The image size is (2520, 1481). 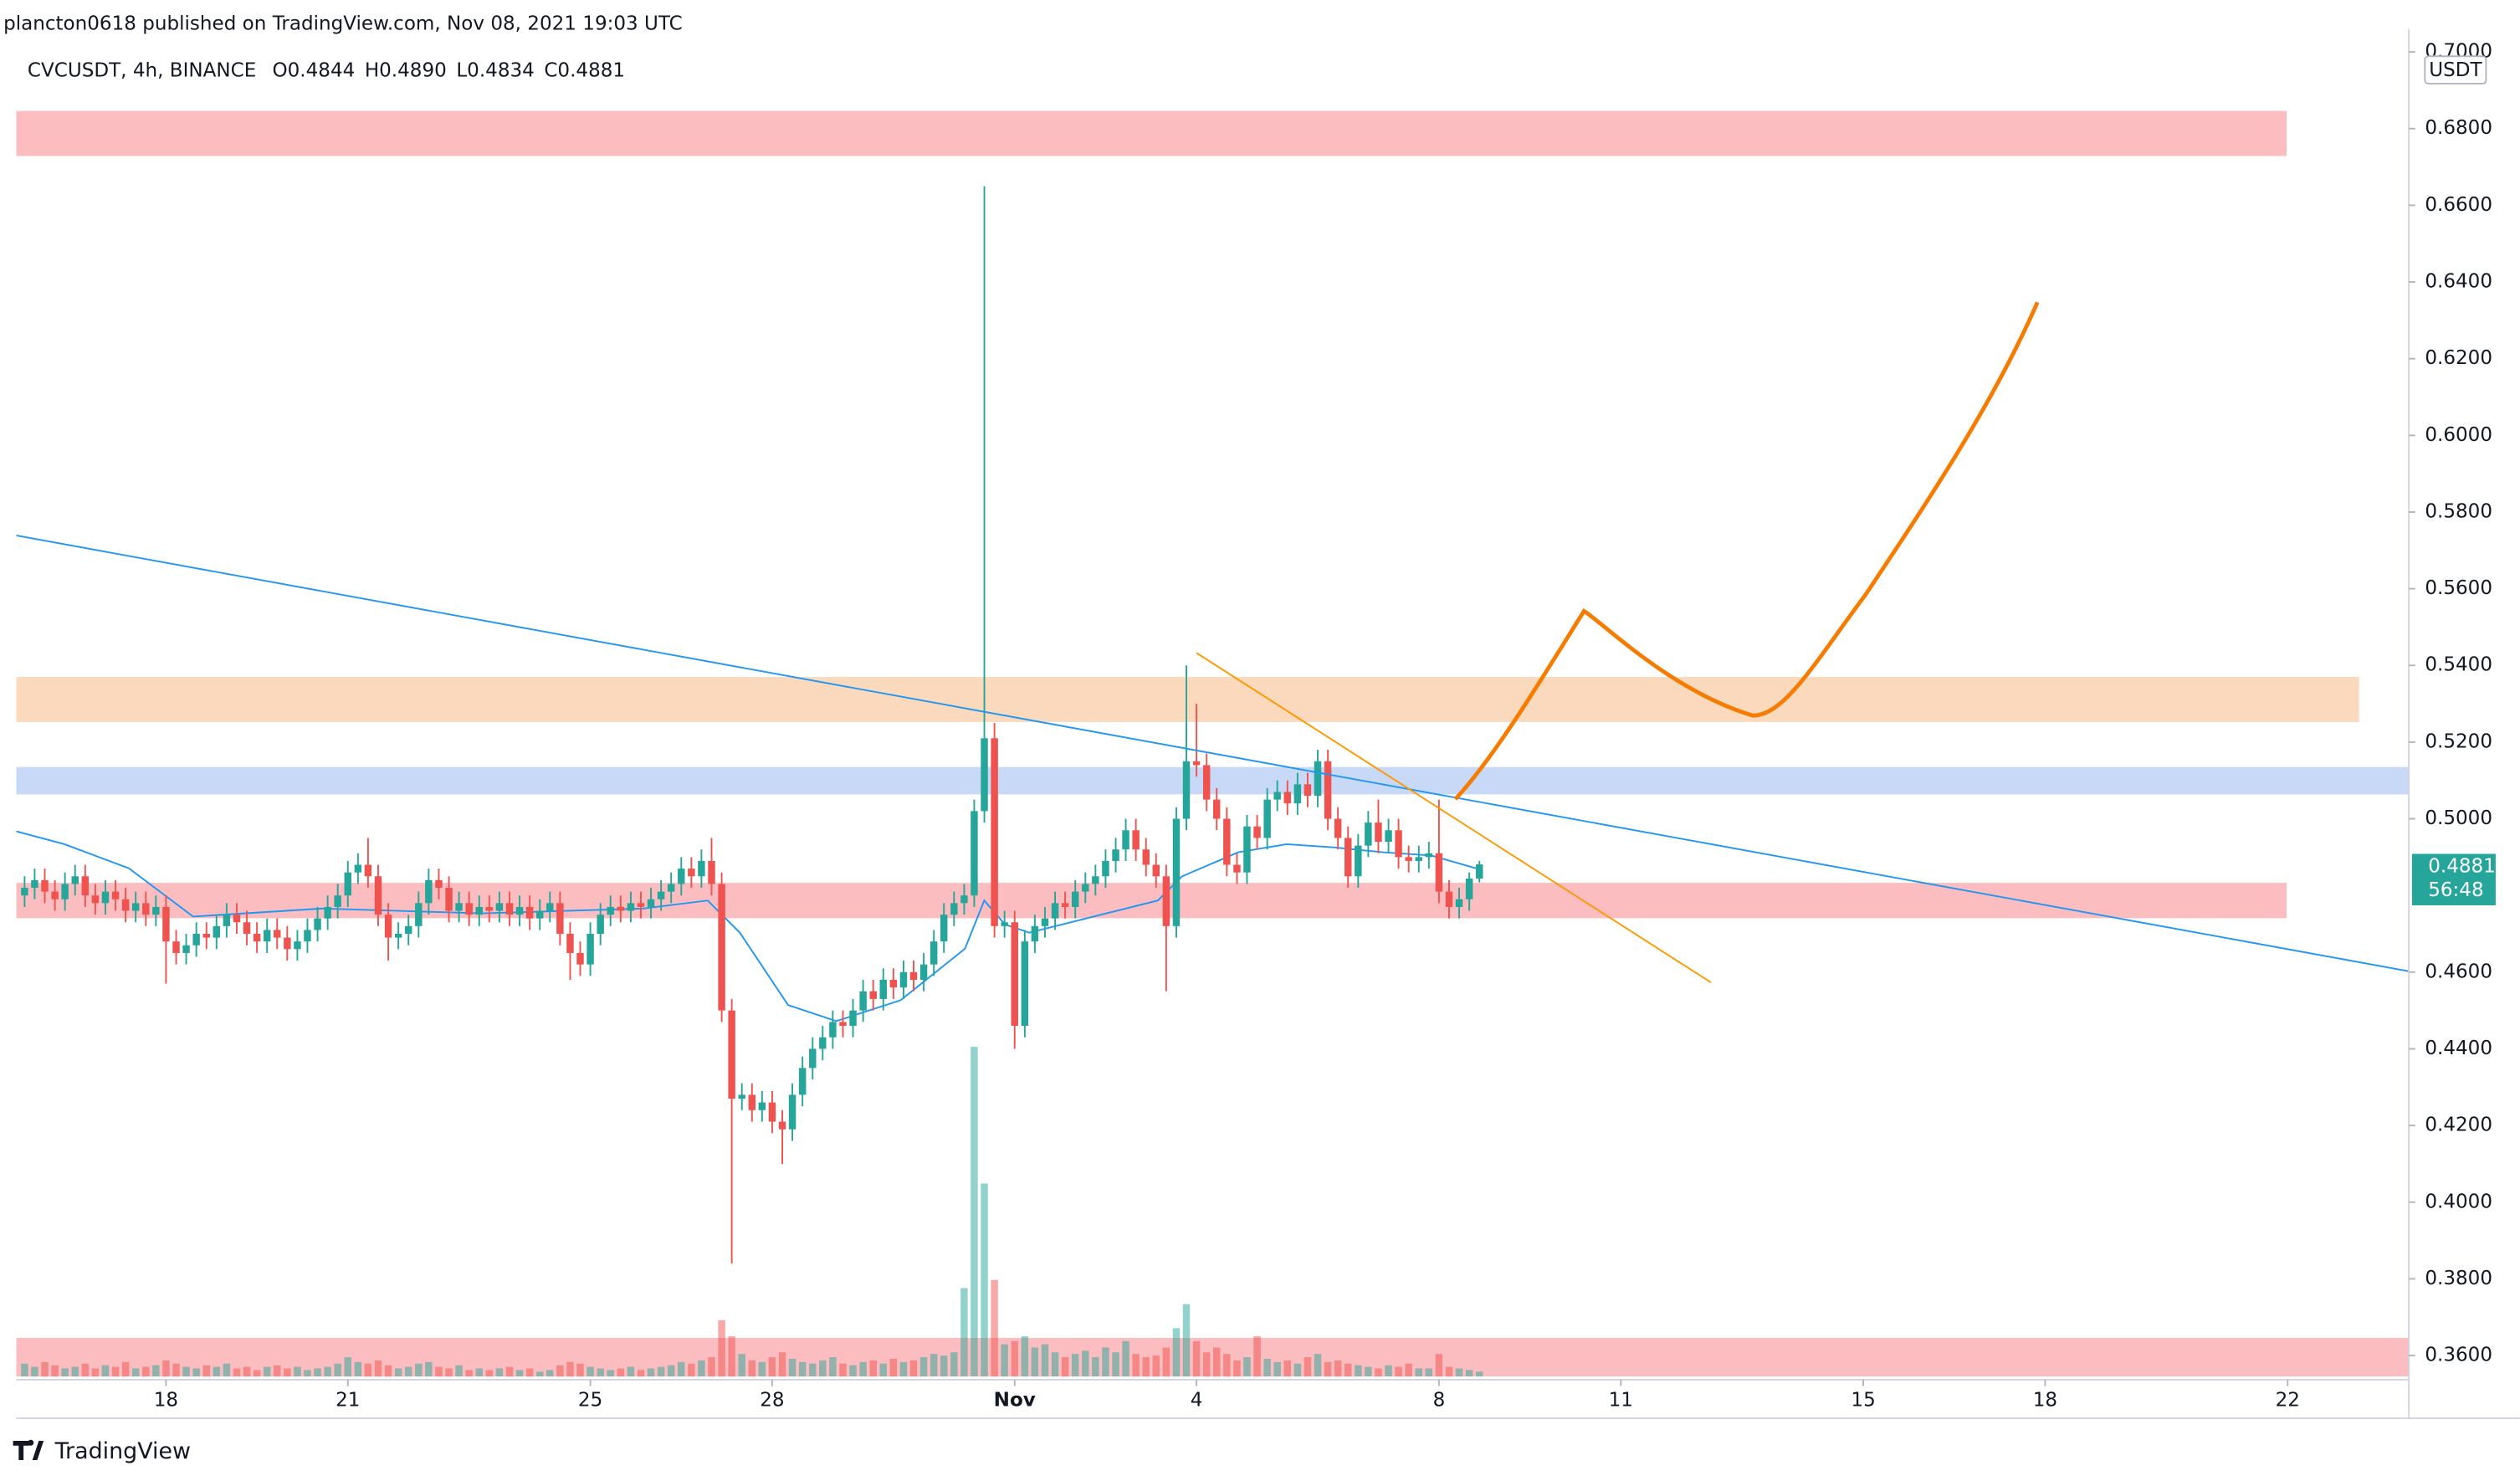 What do you see at coordinates (2458, 511) in the screenshot?
I see `y-tick-label: 0.5800` at bounding box center [2458, 511].